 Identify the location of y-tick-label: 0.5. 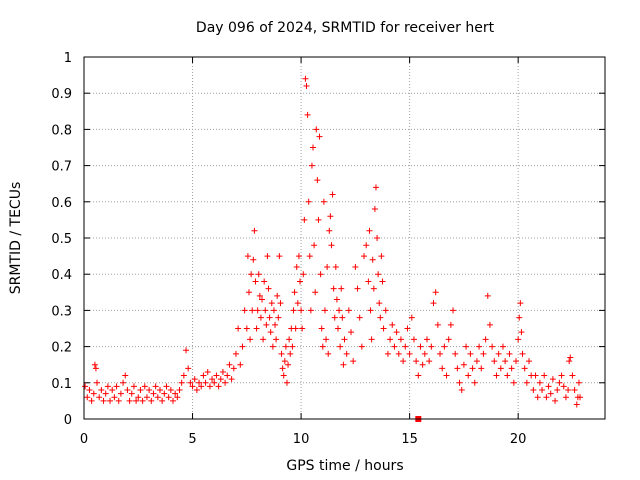
(61, 239).